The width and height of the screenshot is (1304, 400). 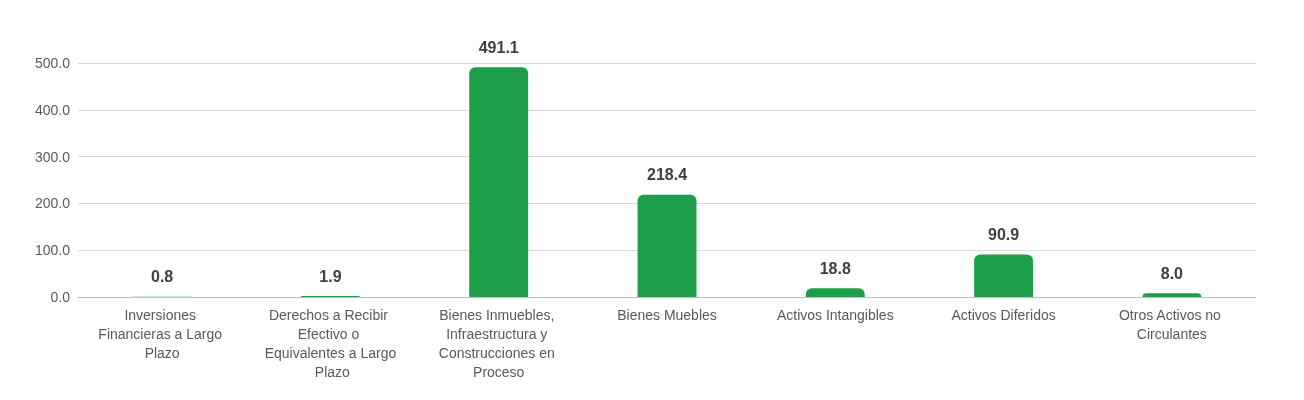 What do you see at coordinates (1171, 324) in the screenshot?
I see `x-tick-label: Otros Activos no Circulantes` at bounding box center [1171, 324].